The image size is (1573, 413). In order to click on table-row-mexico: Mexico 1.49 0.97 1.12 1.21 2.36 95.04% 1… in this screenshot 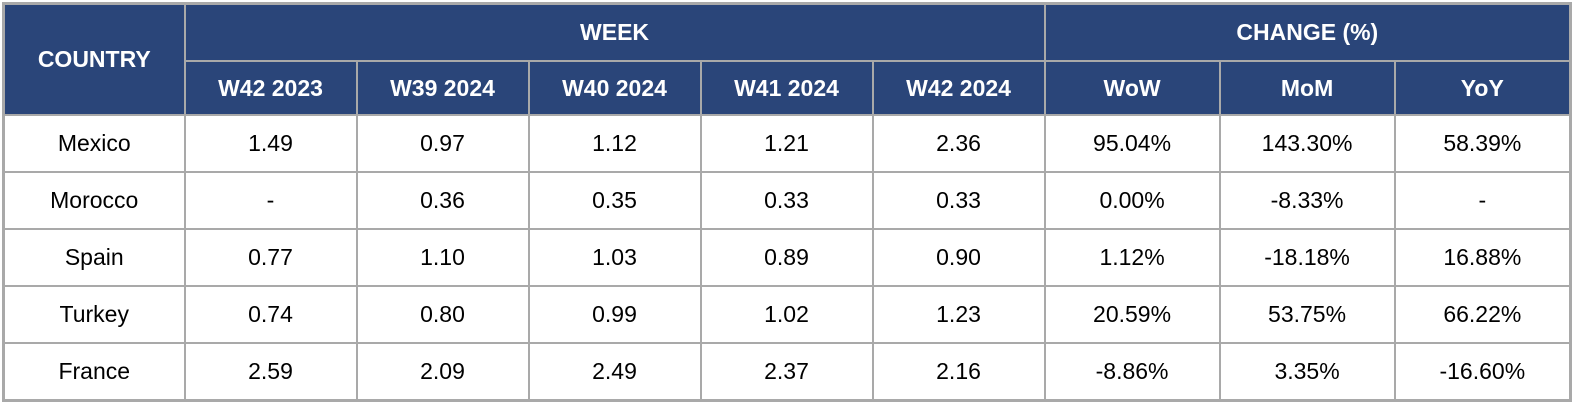, I will do `click(787, 143)`.